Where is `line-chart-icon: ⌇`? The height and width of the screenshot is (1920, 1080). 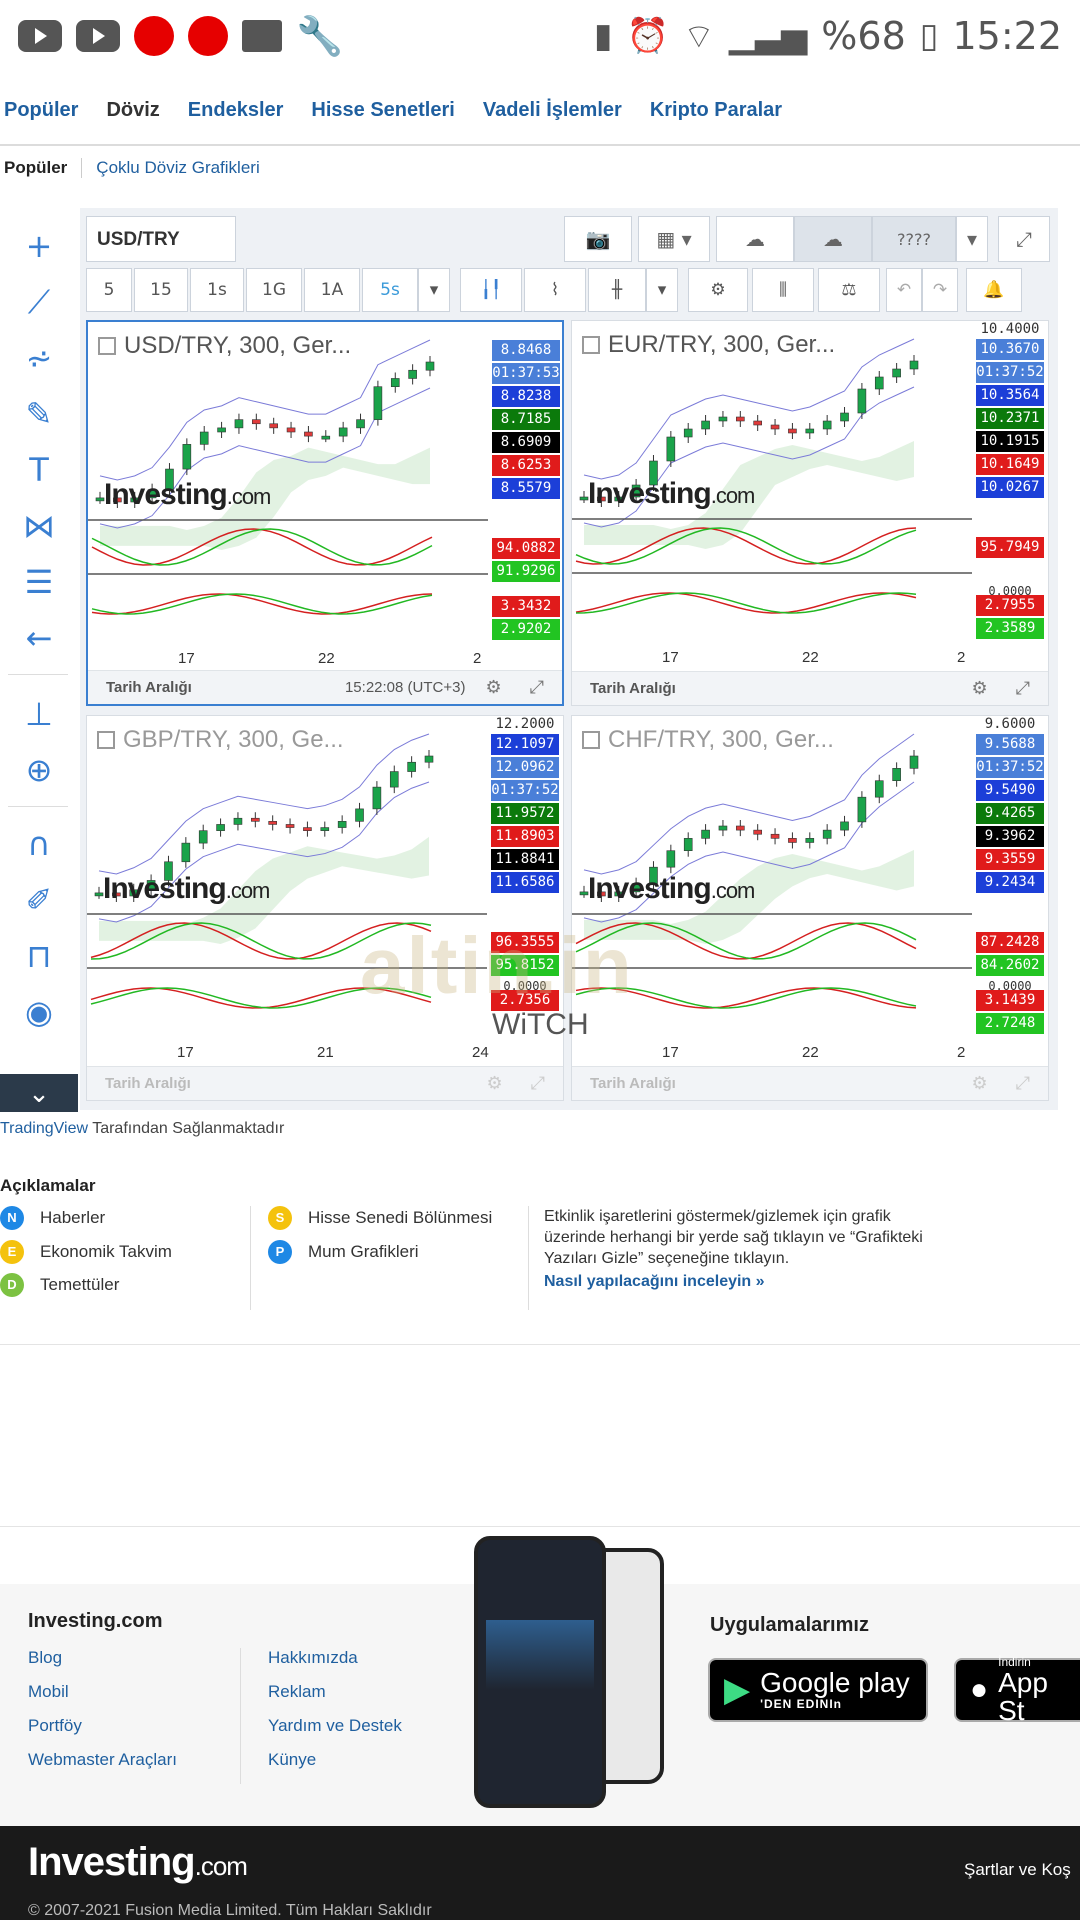
line-chart-icon: ⌇ is located at coordinates (555, 290).